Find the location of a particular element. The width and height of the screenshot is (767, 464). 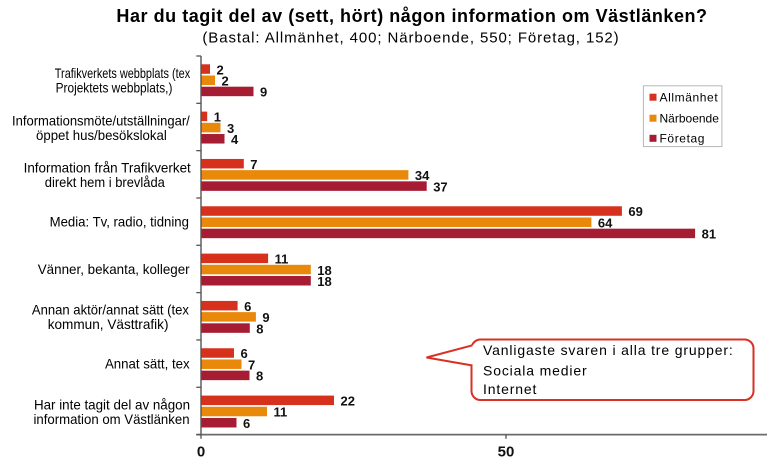

svg-text: Vänner, bekanta, kolleger is located at coordinates (114, 269).